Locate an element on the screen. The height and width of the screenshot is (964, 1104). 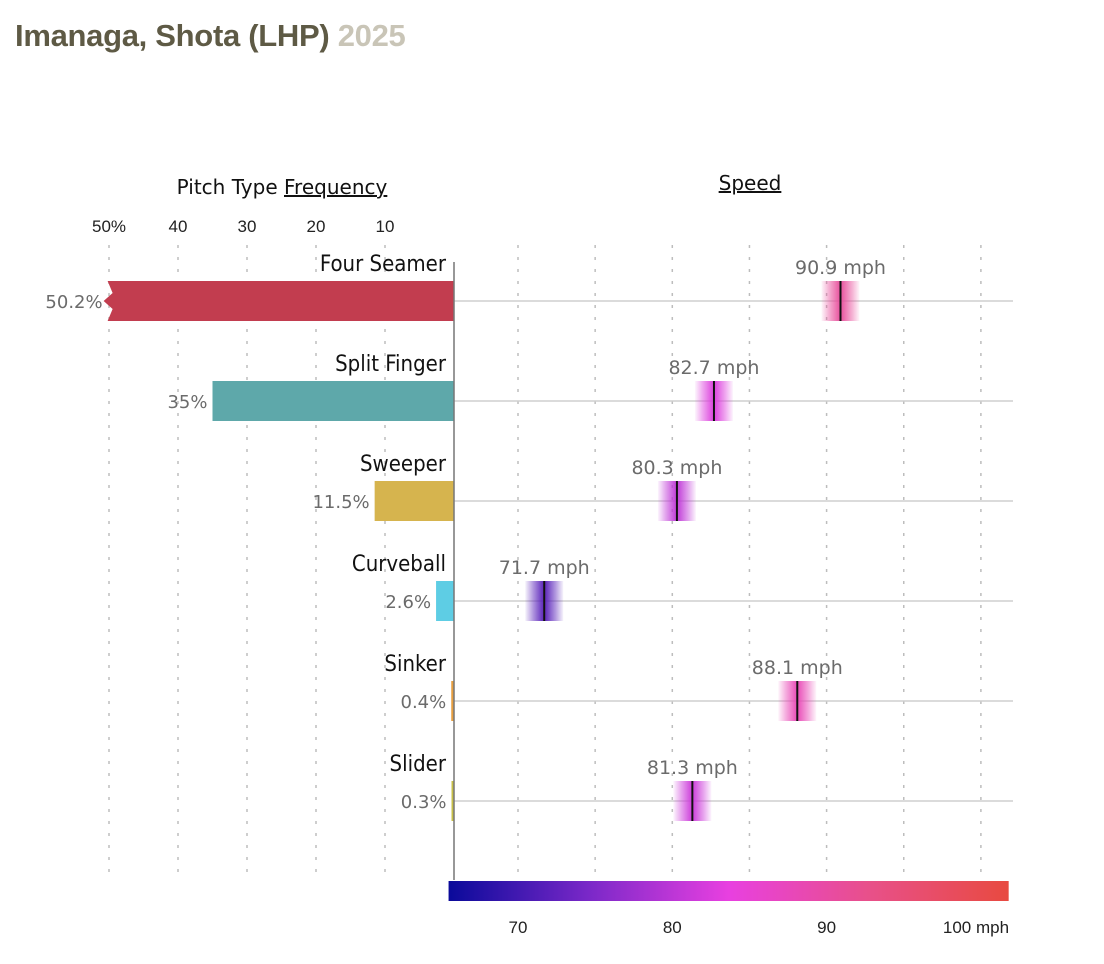
speed-tick-label: 90 is located at coordinates (826, 927).